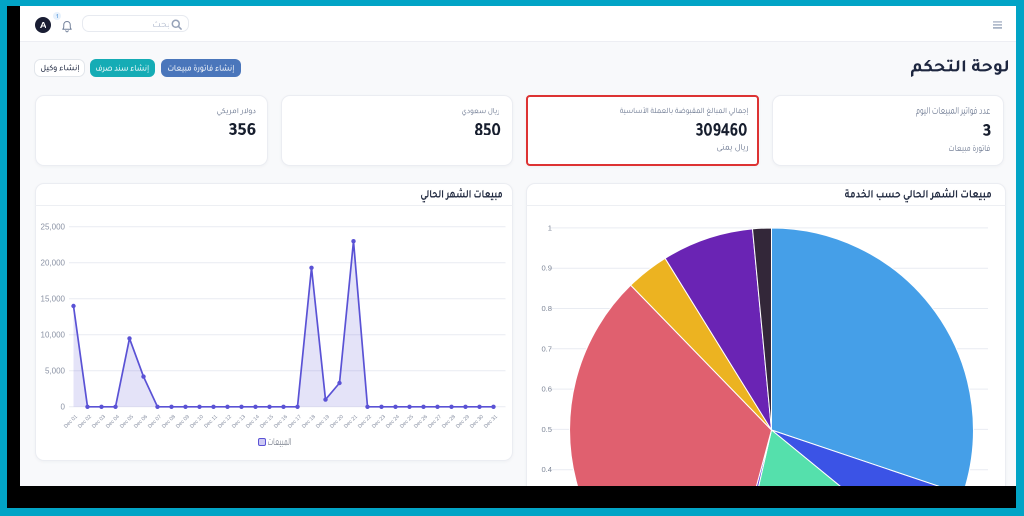  What do you see at coordinates (393, 422) in the screenshot?
I see `svg-text: Dec 24` at bounding box center [393, 422].